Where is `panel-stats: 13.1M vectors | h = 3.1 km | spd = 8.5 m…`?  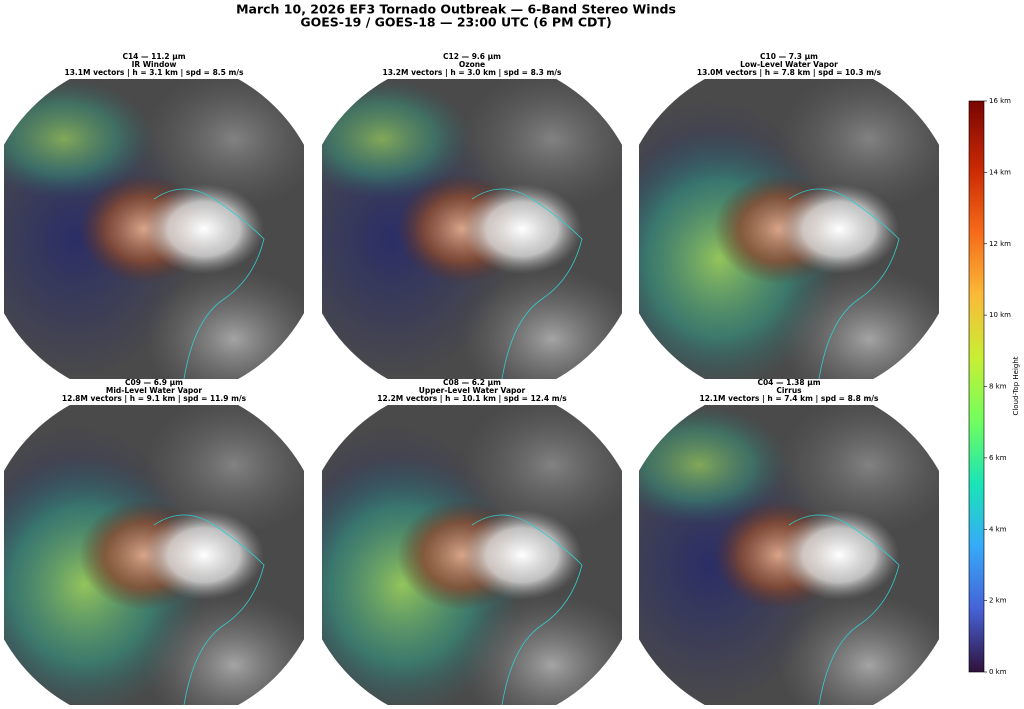
panel-stats: 13.1M vectors | h = 3.1 km | spd = 8.5 m… is located at coordinates (155, 73).